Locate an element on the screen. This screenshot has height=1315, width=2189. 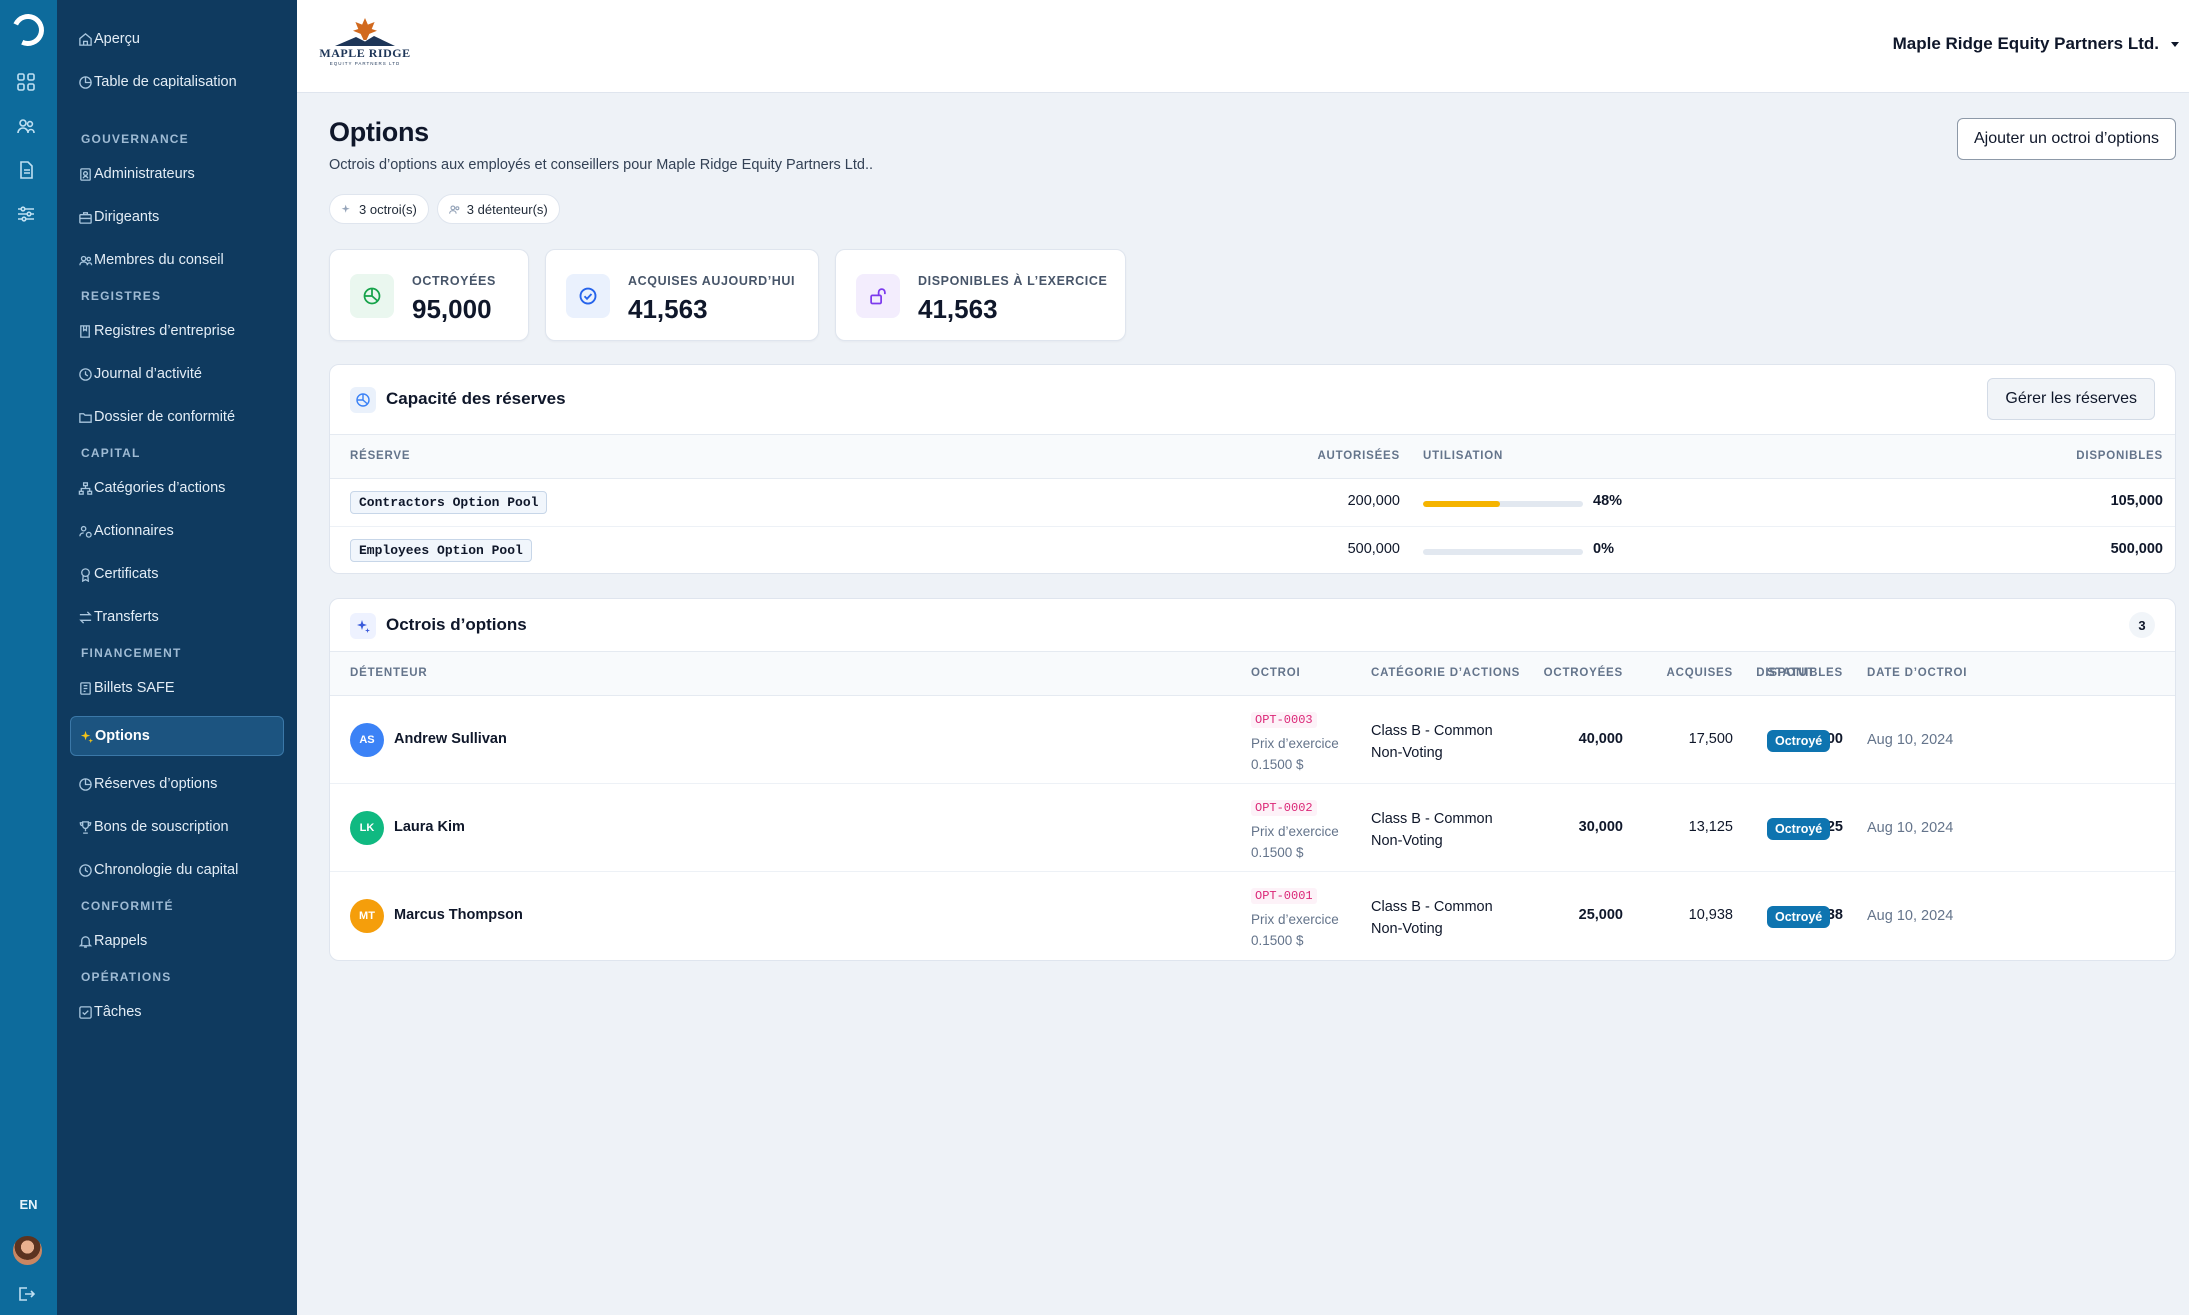
status-badge: Octroyé is located at coordinates (1799, 741).